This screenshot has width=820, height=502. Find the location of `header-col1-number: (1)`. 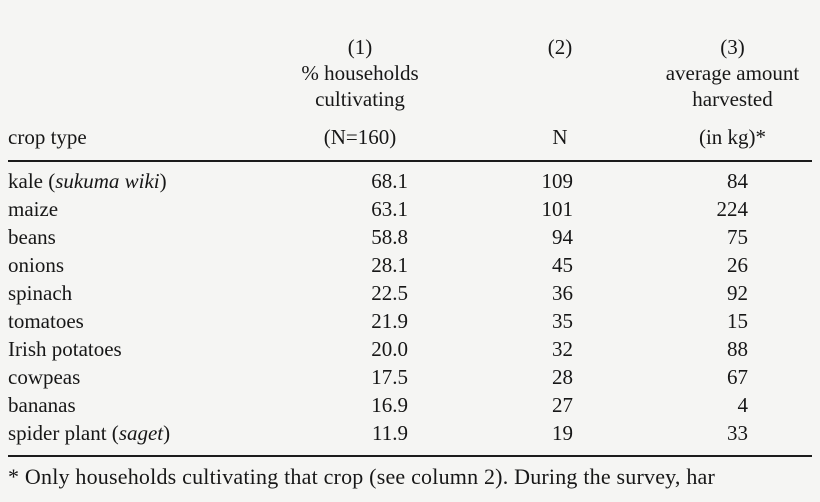

header-col1-number: (1) is located at coordinates (360, 47).